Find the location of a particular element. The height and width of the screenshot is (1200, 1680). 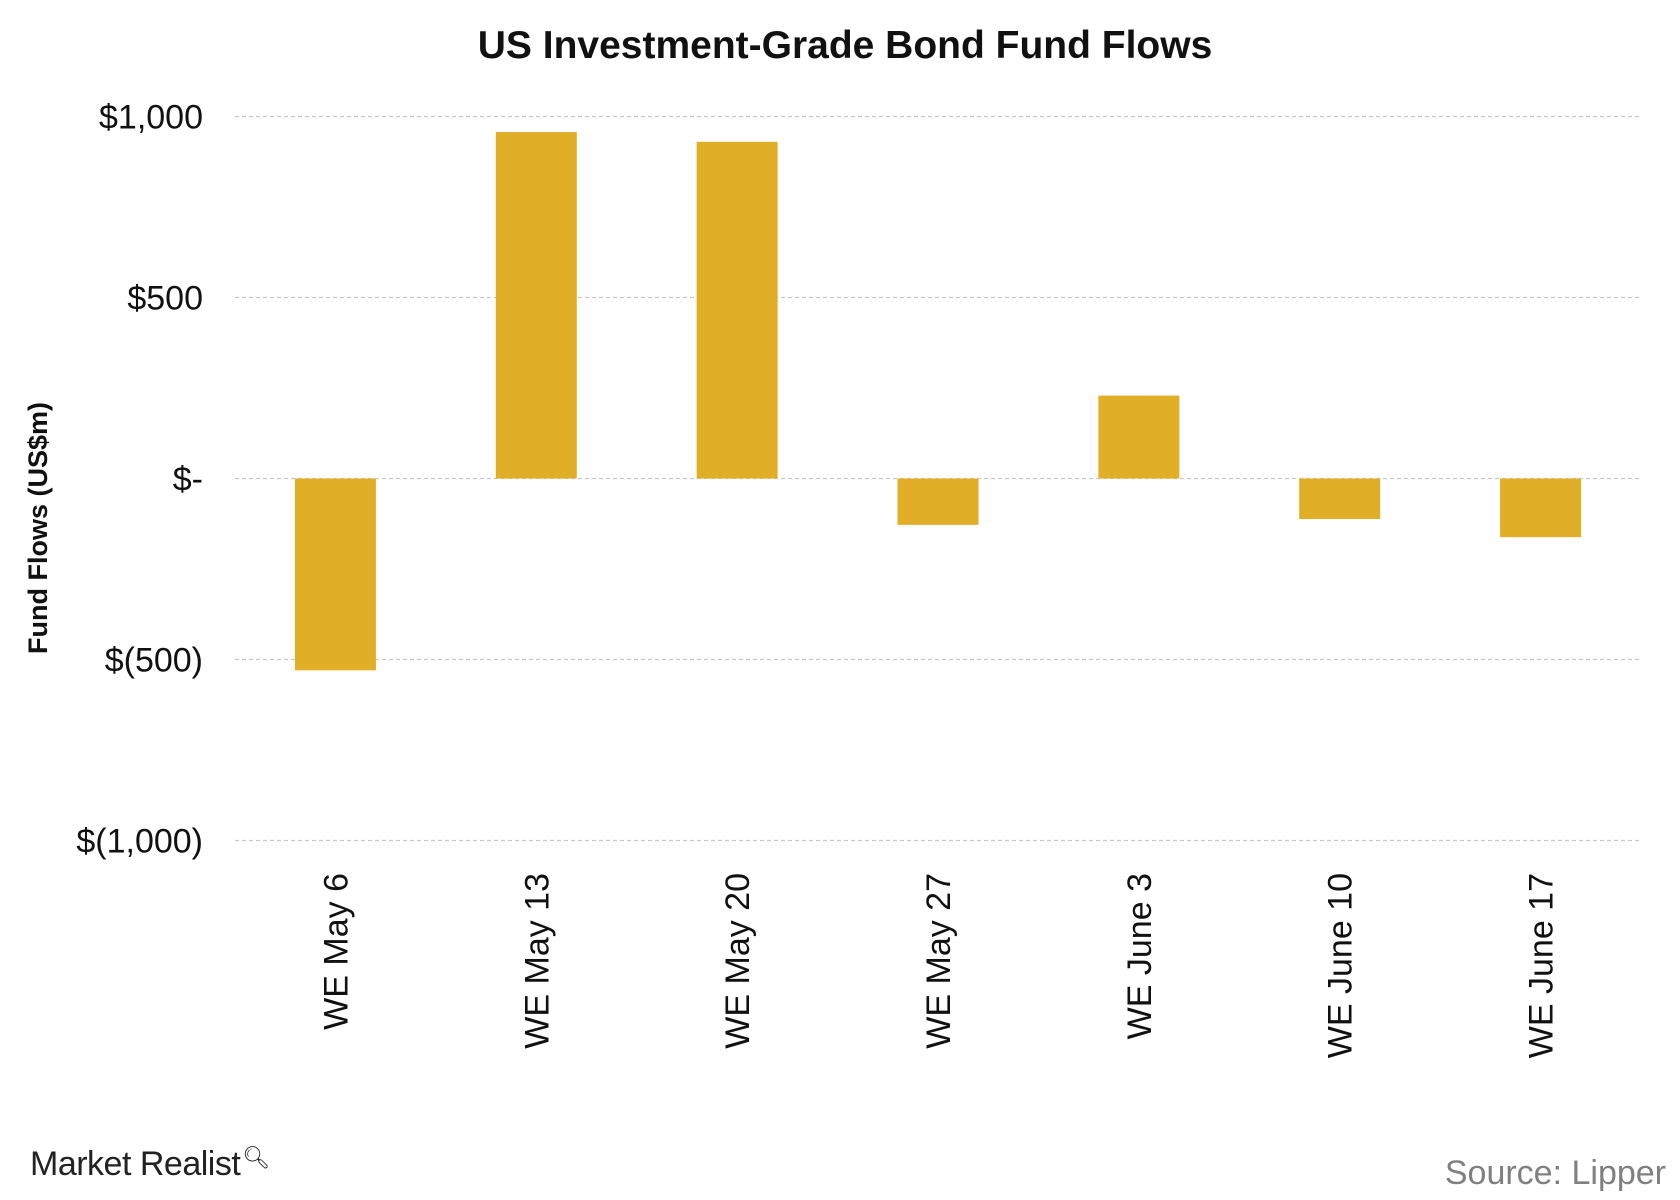

y-tick-label: $- is located at coordinates (188, 480).